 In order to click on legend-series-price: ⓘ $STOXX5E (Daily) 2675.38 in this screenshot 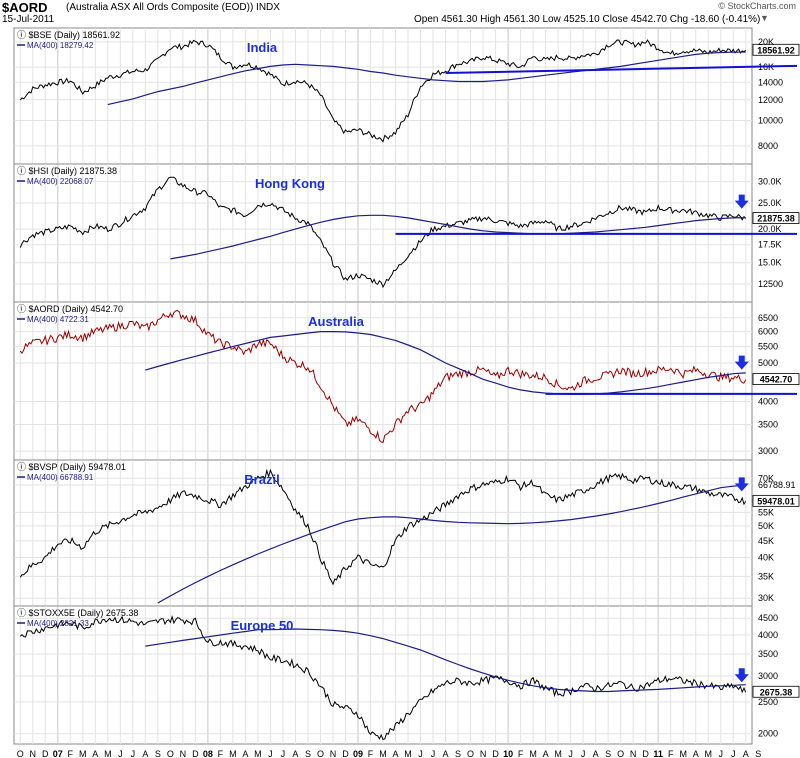, I will do `click(77, 613)`.